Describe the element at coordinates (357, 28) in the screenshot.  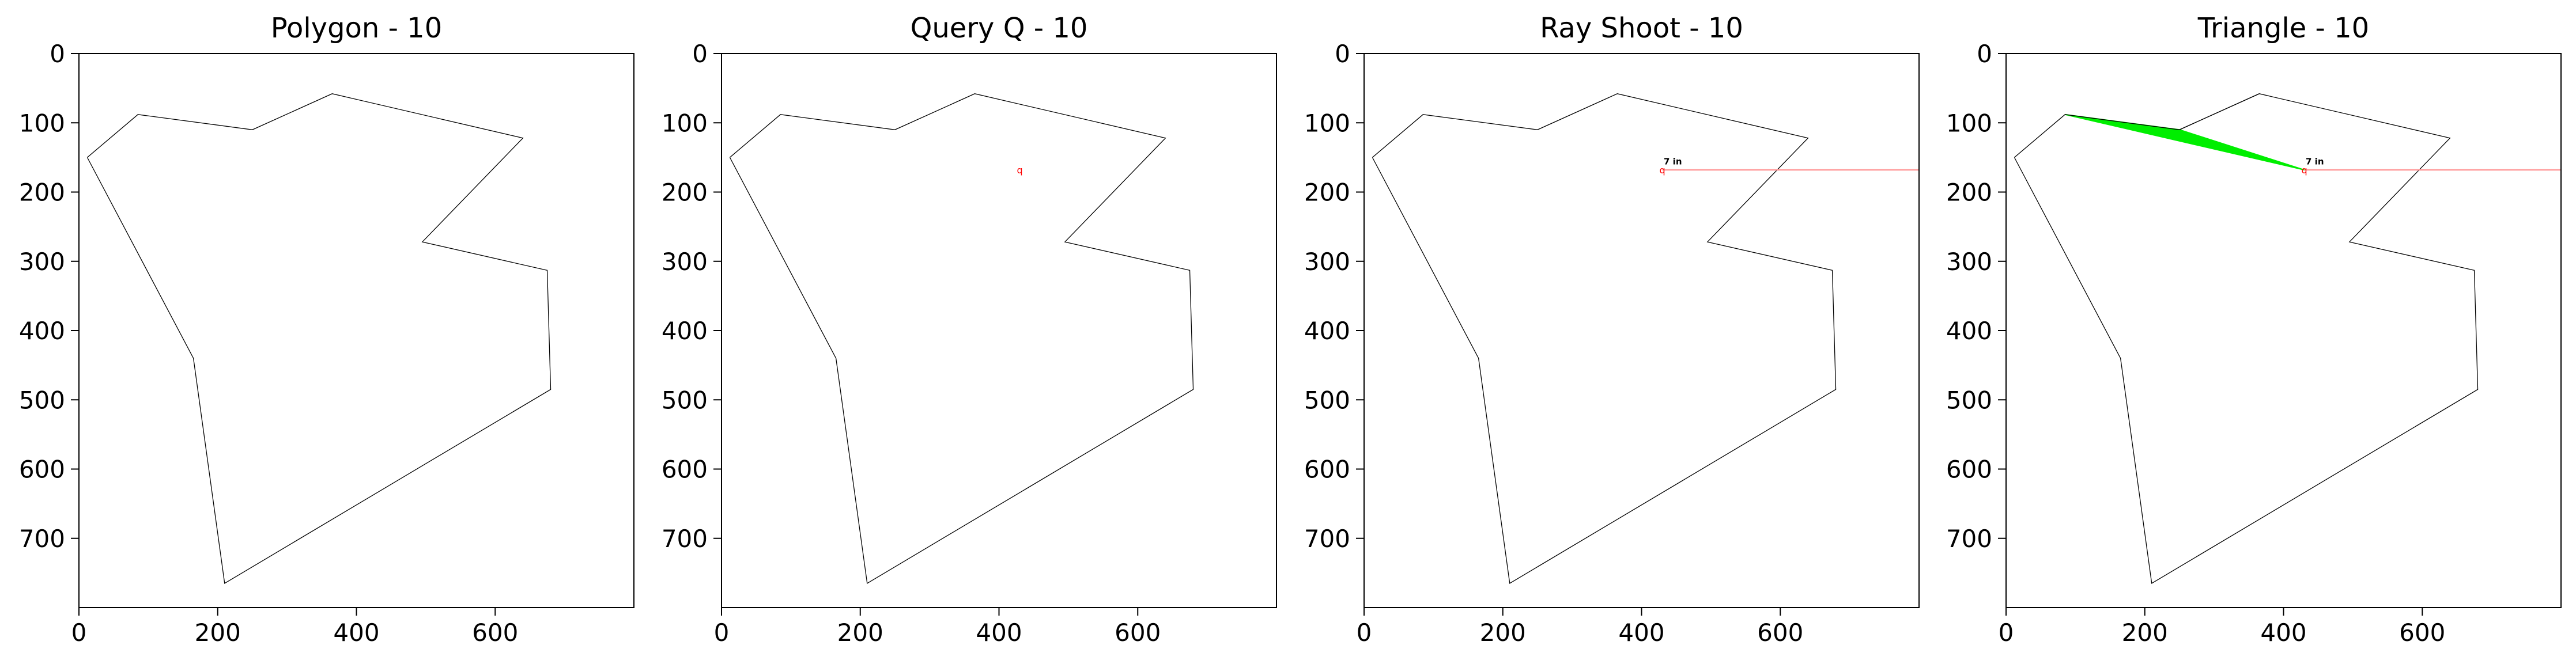
I see `panel-title: Polygon - 10` at that location.